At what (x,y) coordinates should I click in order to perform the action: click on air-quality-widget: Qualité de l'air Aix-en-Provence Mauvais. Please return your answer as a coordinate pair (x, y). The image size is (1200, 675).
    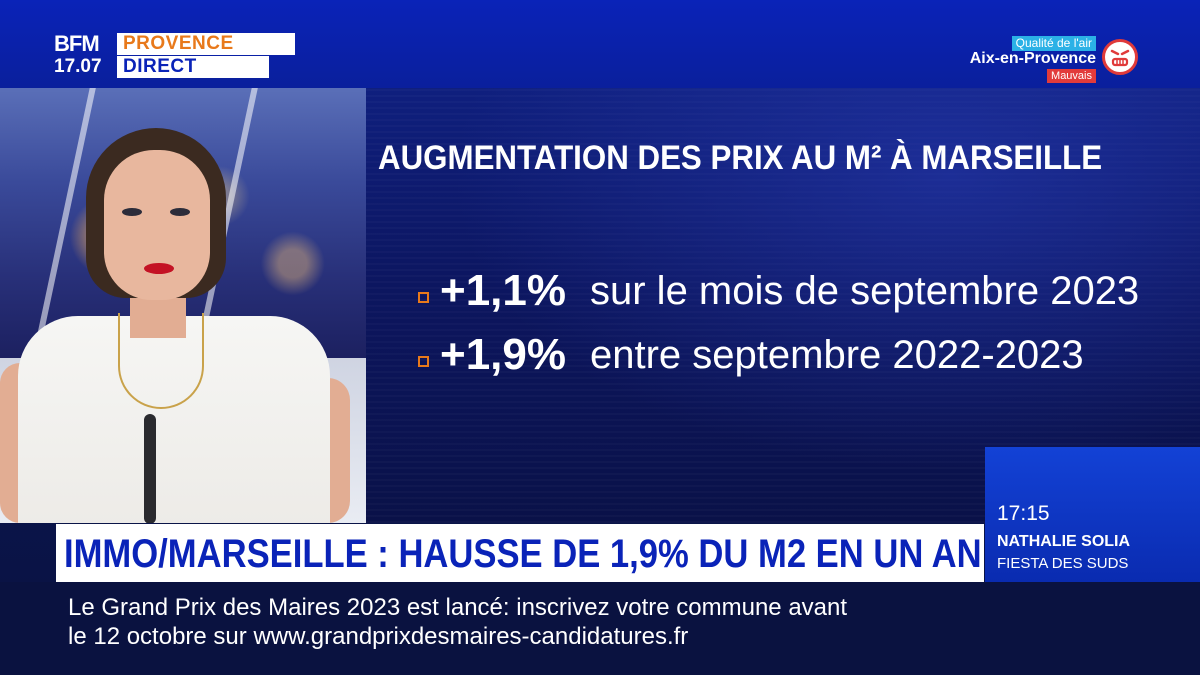
    Looking at the image, I should click on (1054, 59).